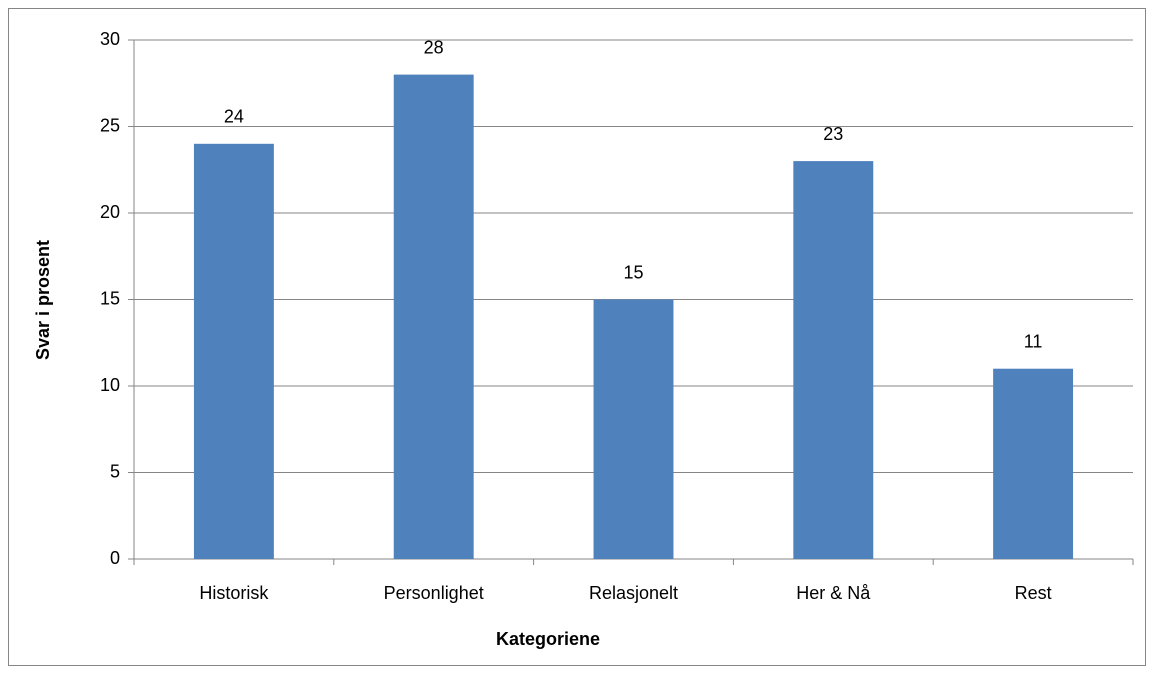 This screenshot has height=674, width=1154. Describe the element at coordinates (234, 593) in the screenshot. I see `x-tick-label: Historisk` at that location.